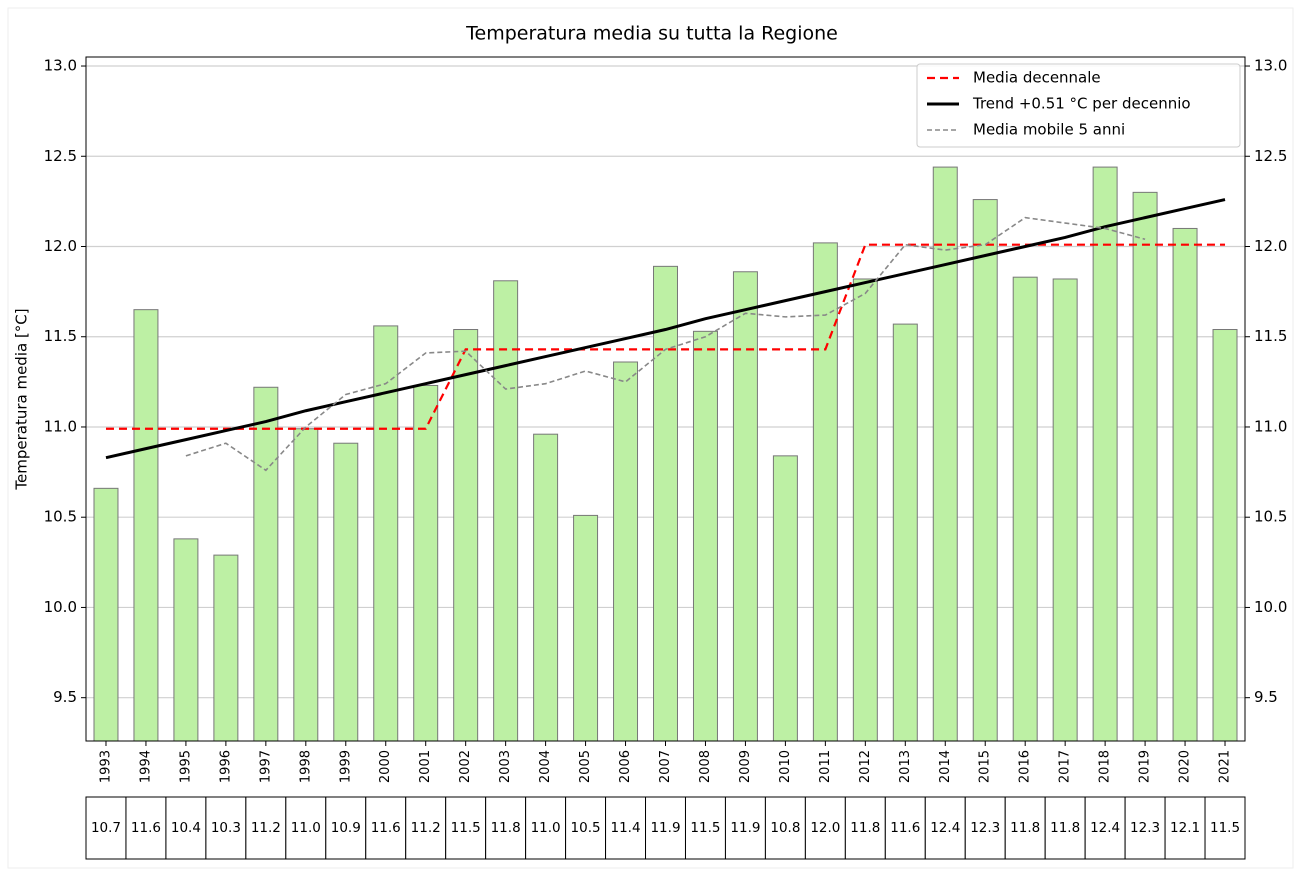  What do you see at coordinates (60, 156) in the screenshot?
I see `y-tick-label: 12.5` at bounding box center [60, 156].